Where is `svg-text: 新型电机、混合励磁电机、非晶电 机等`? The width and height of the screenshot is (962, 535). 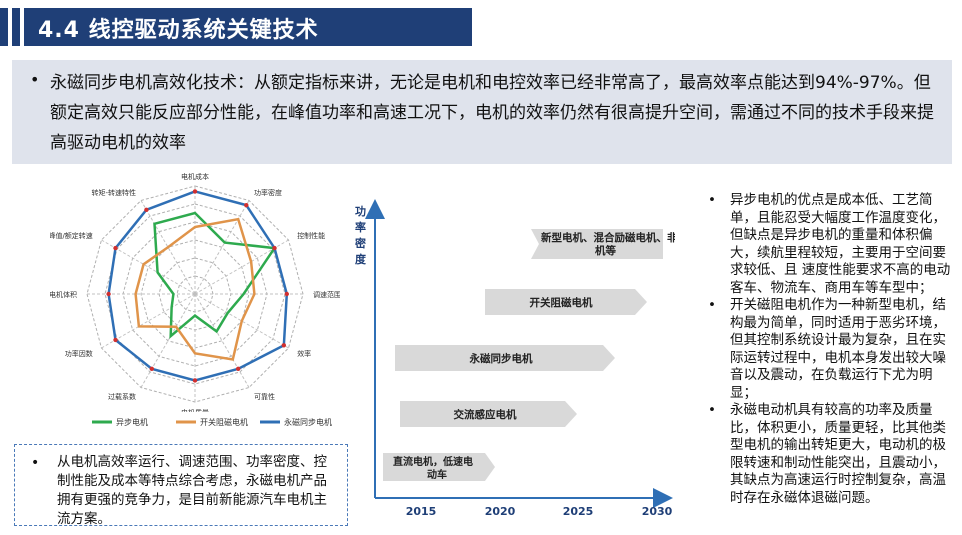 svg-text: 新型电机、混合励磁电机、非晶电 机等 is located at coordinates (608, 244).